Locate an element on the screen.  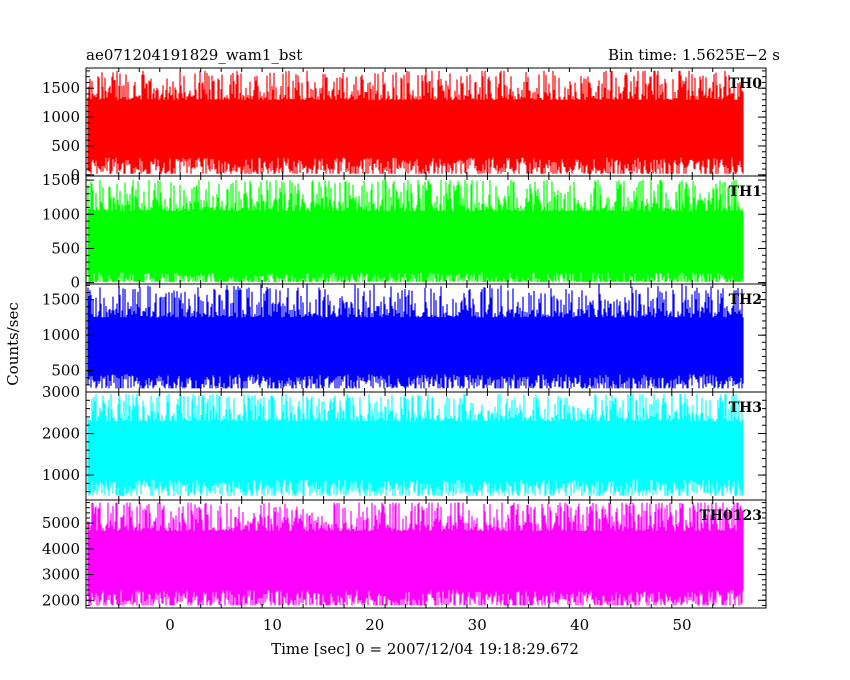
x-axis-title: Time [sec] 0 = 2007/12/04 19:18:29.672 is located at coordinates (425, 649).